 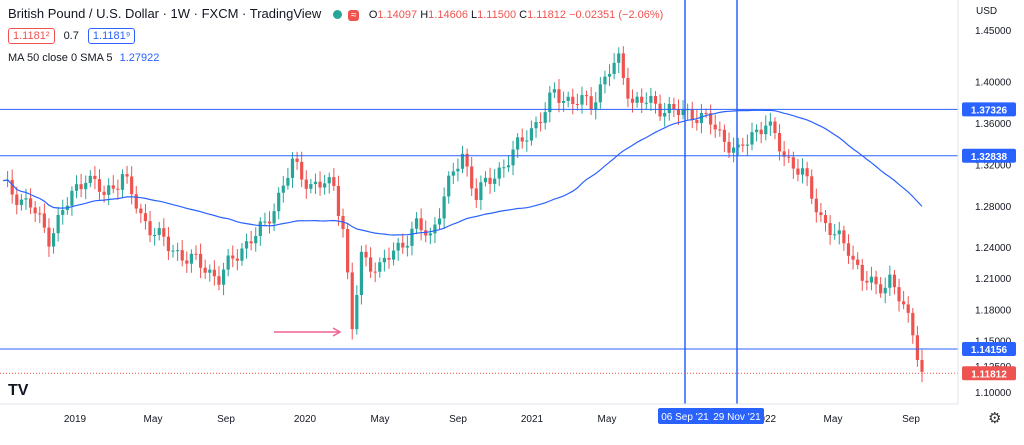 I want to click on sell-button: 1.1181², so click(x=31, y=36).